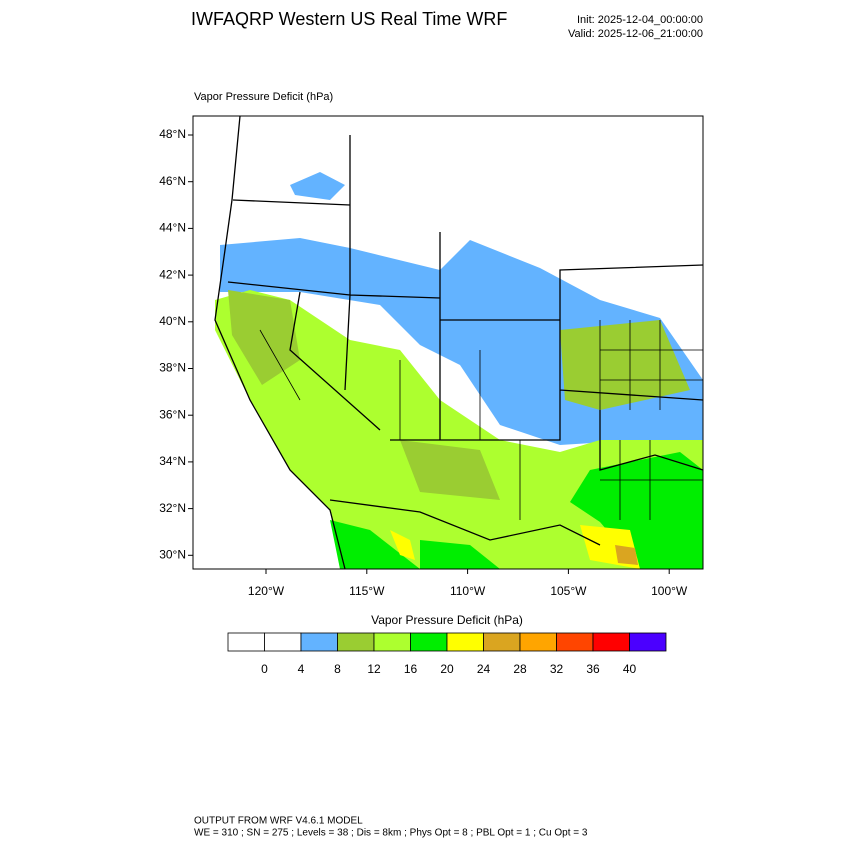 The image size is (850, 855). What do you see at coordinates (481, 420) in the screenshot?
I see `county-borders` at bounding box center [481, 420].